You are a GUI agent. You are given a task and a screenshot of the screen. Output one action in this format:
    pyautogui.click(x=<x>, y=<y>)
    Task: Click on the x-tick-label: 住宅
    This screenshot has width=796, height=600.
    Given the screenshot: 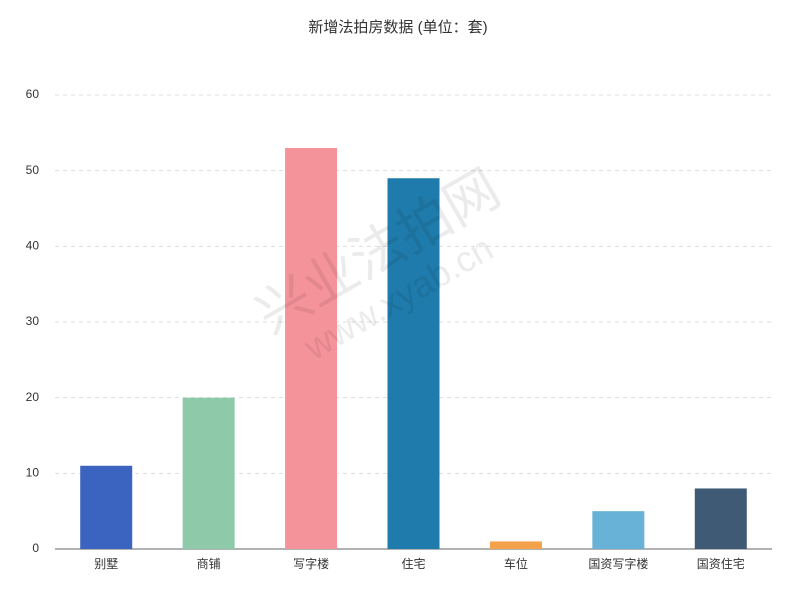 What is the action you would take?
    pyautogui.click(x=413, y=563)
    